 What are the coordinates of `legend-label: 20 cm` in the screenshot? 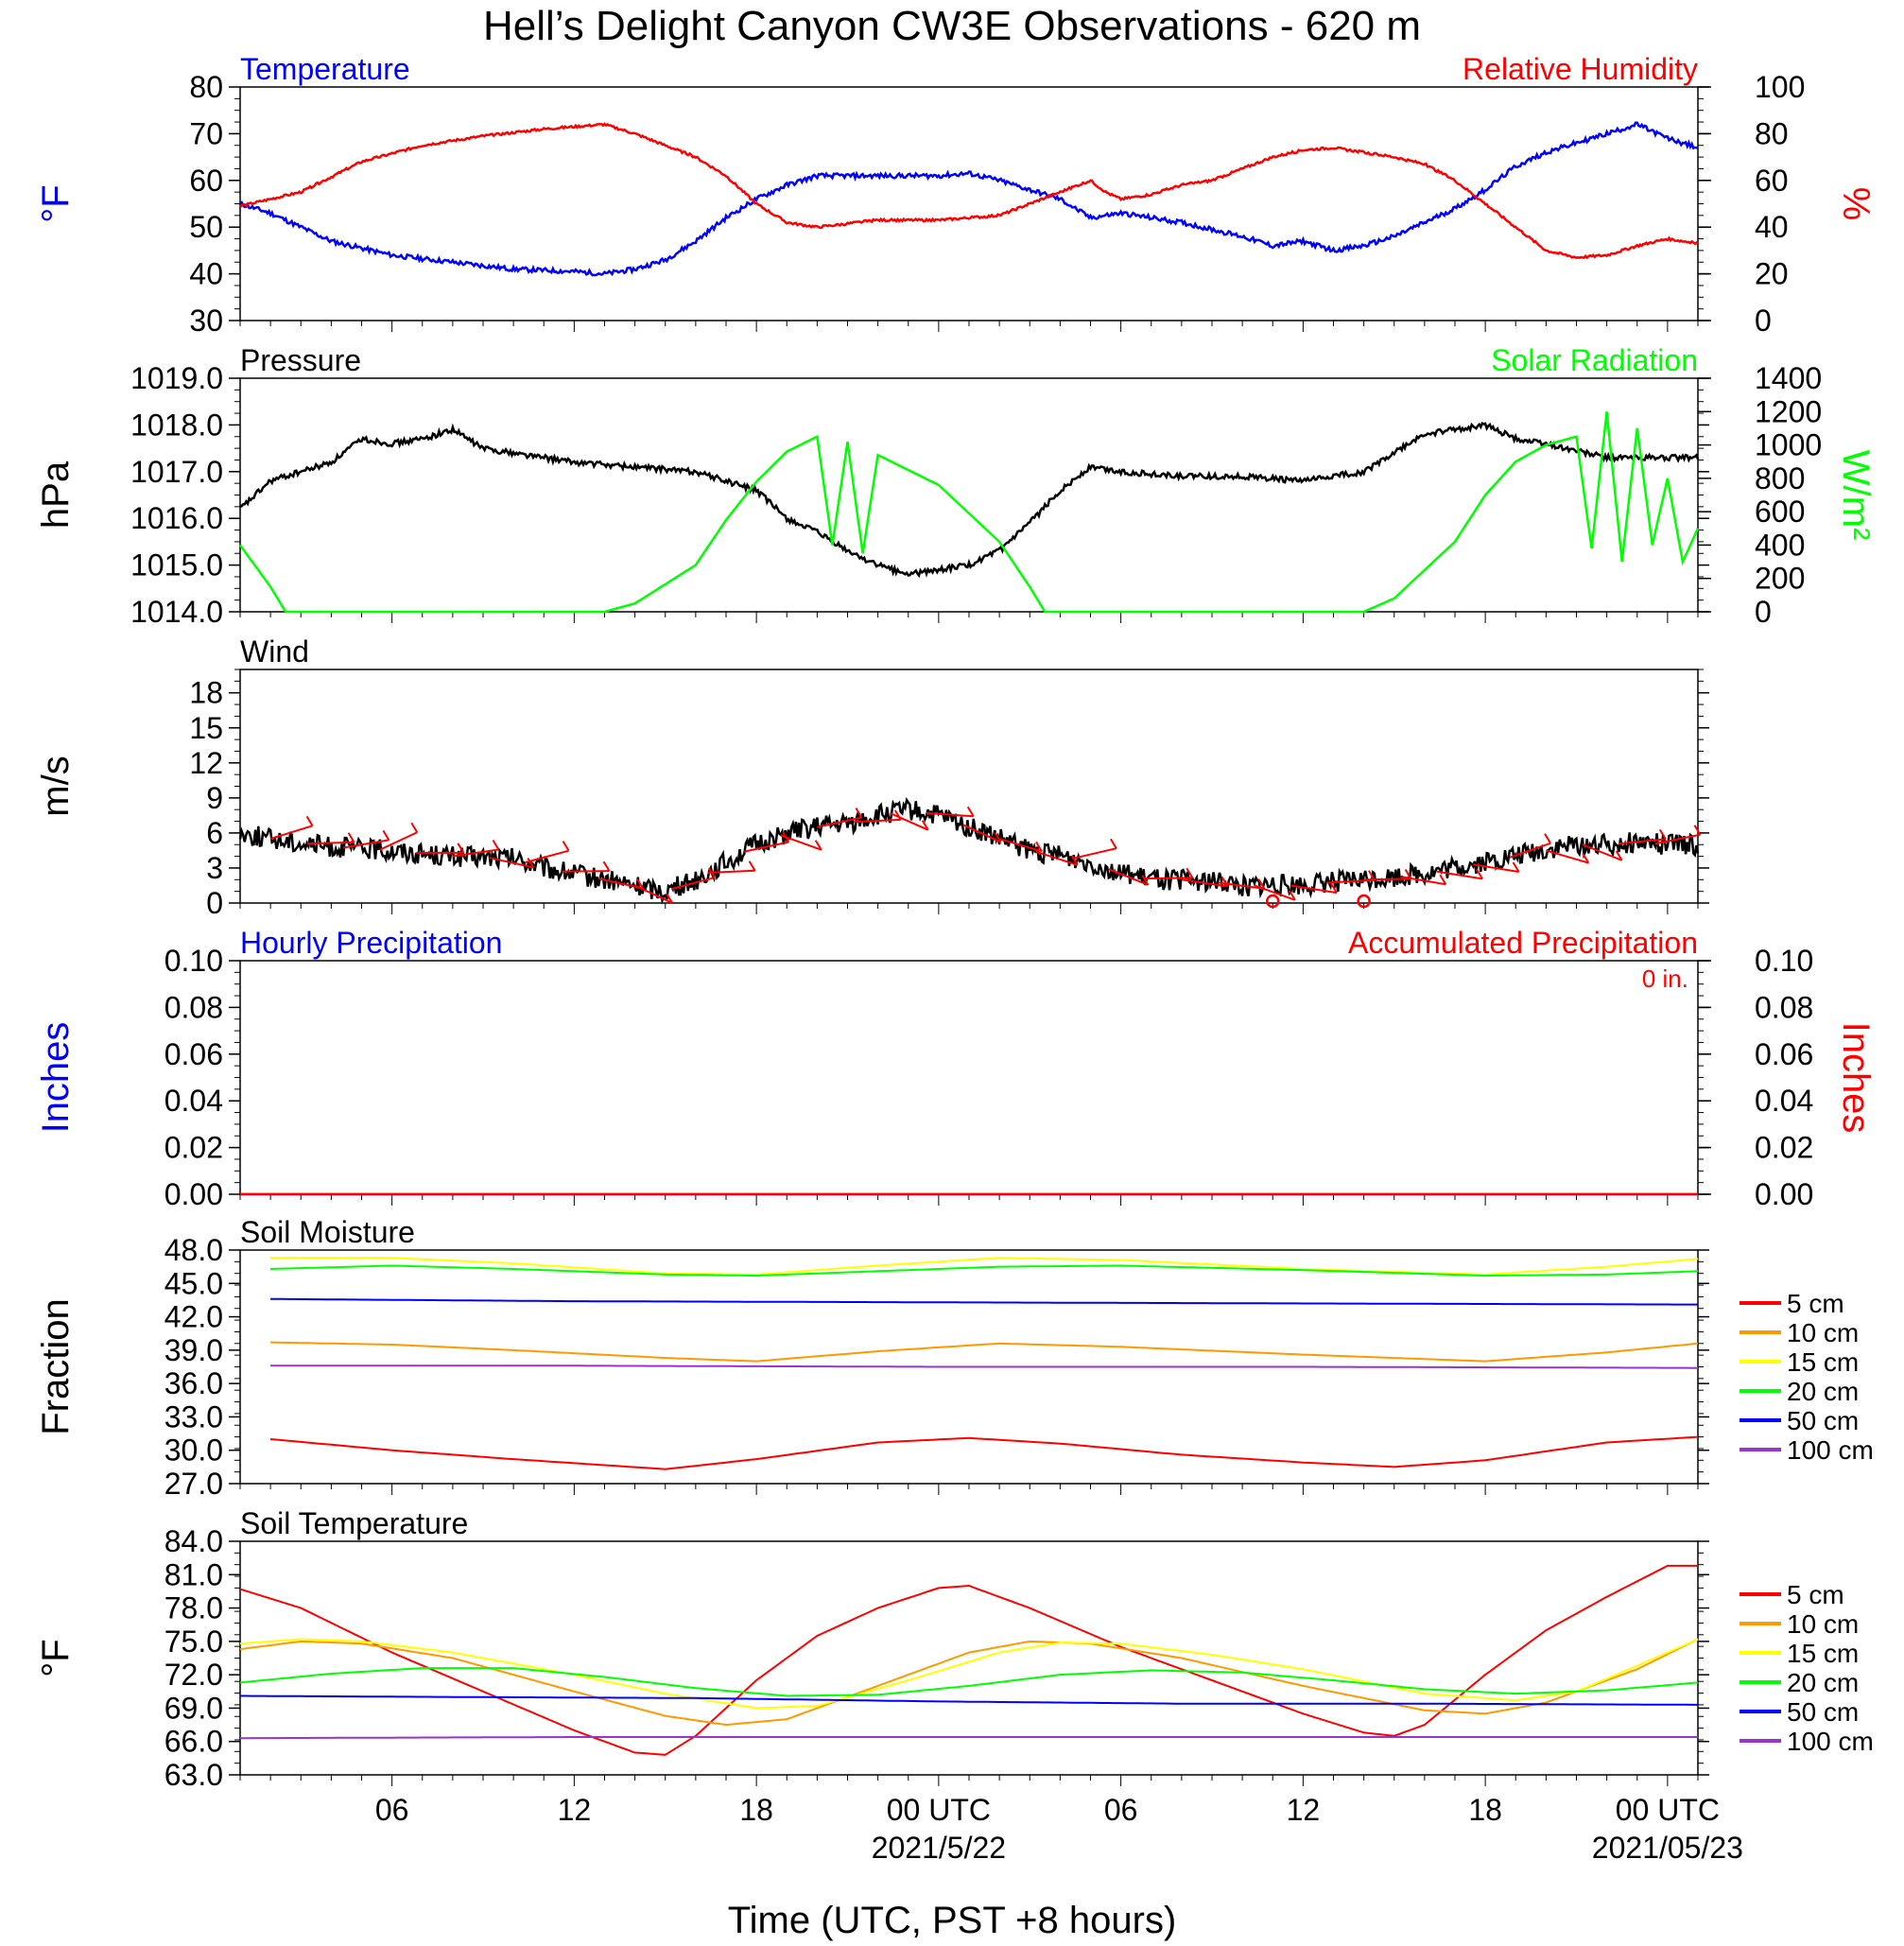 It's located at (1823, 1683).